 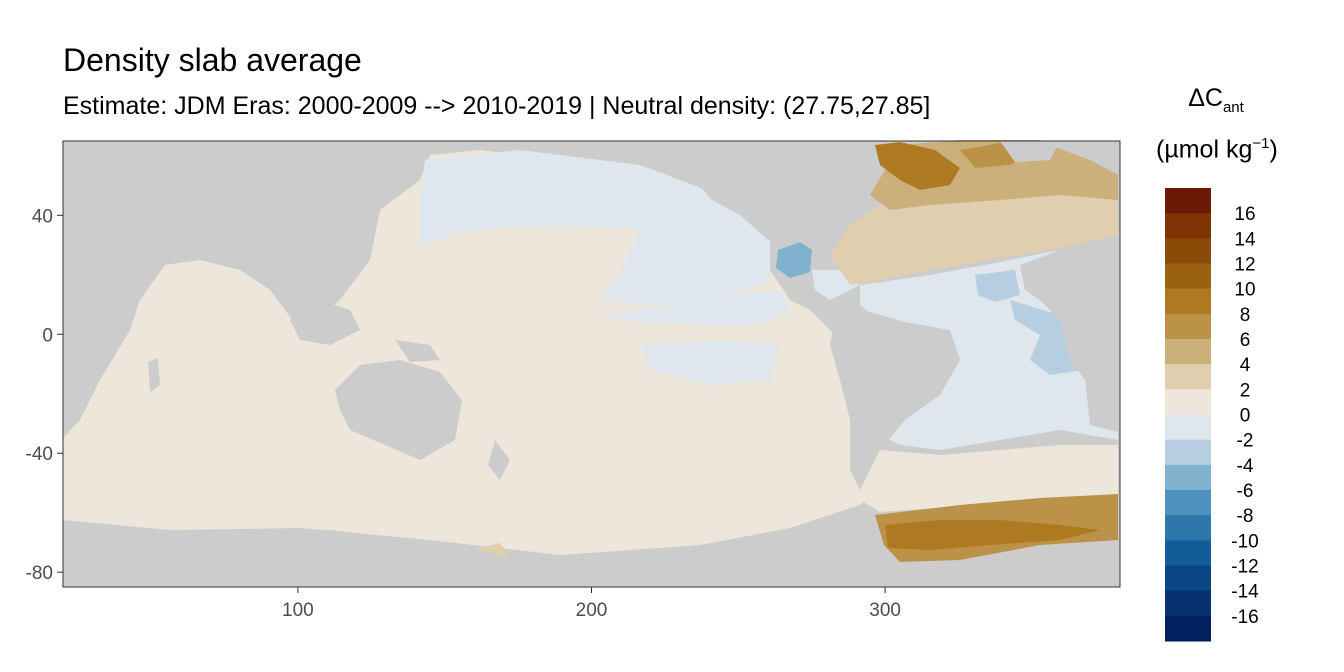 What do you see at coordinates (997, 286) in the screenshot?
I see `region-canary-basin` at bounding box center [997, 286].